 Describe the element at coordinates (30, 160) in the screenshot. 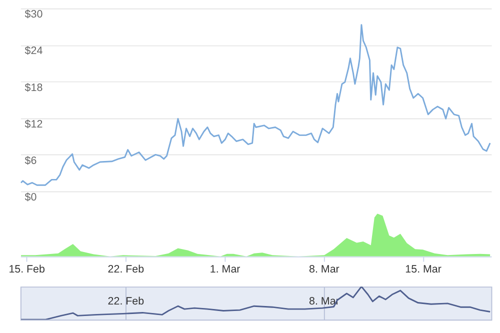

I see `y-tick-label: $6` at that location.